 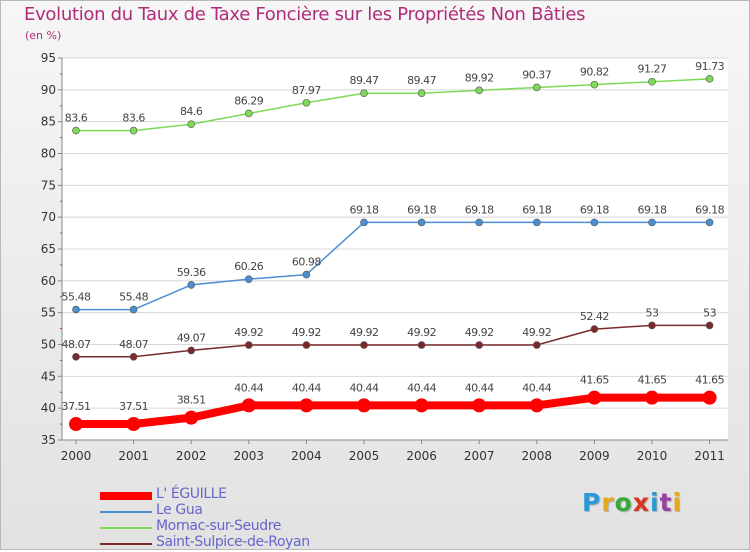 I want to click on logo-letter: x, so click(x=641, y=502).